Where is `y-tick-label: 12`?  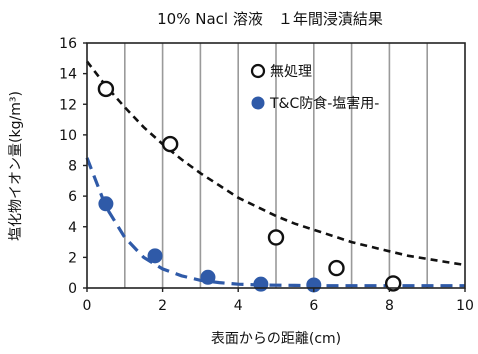 y-tick-label: 12 is located at coordinates (68, 105).